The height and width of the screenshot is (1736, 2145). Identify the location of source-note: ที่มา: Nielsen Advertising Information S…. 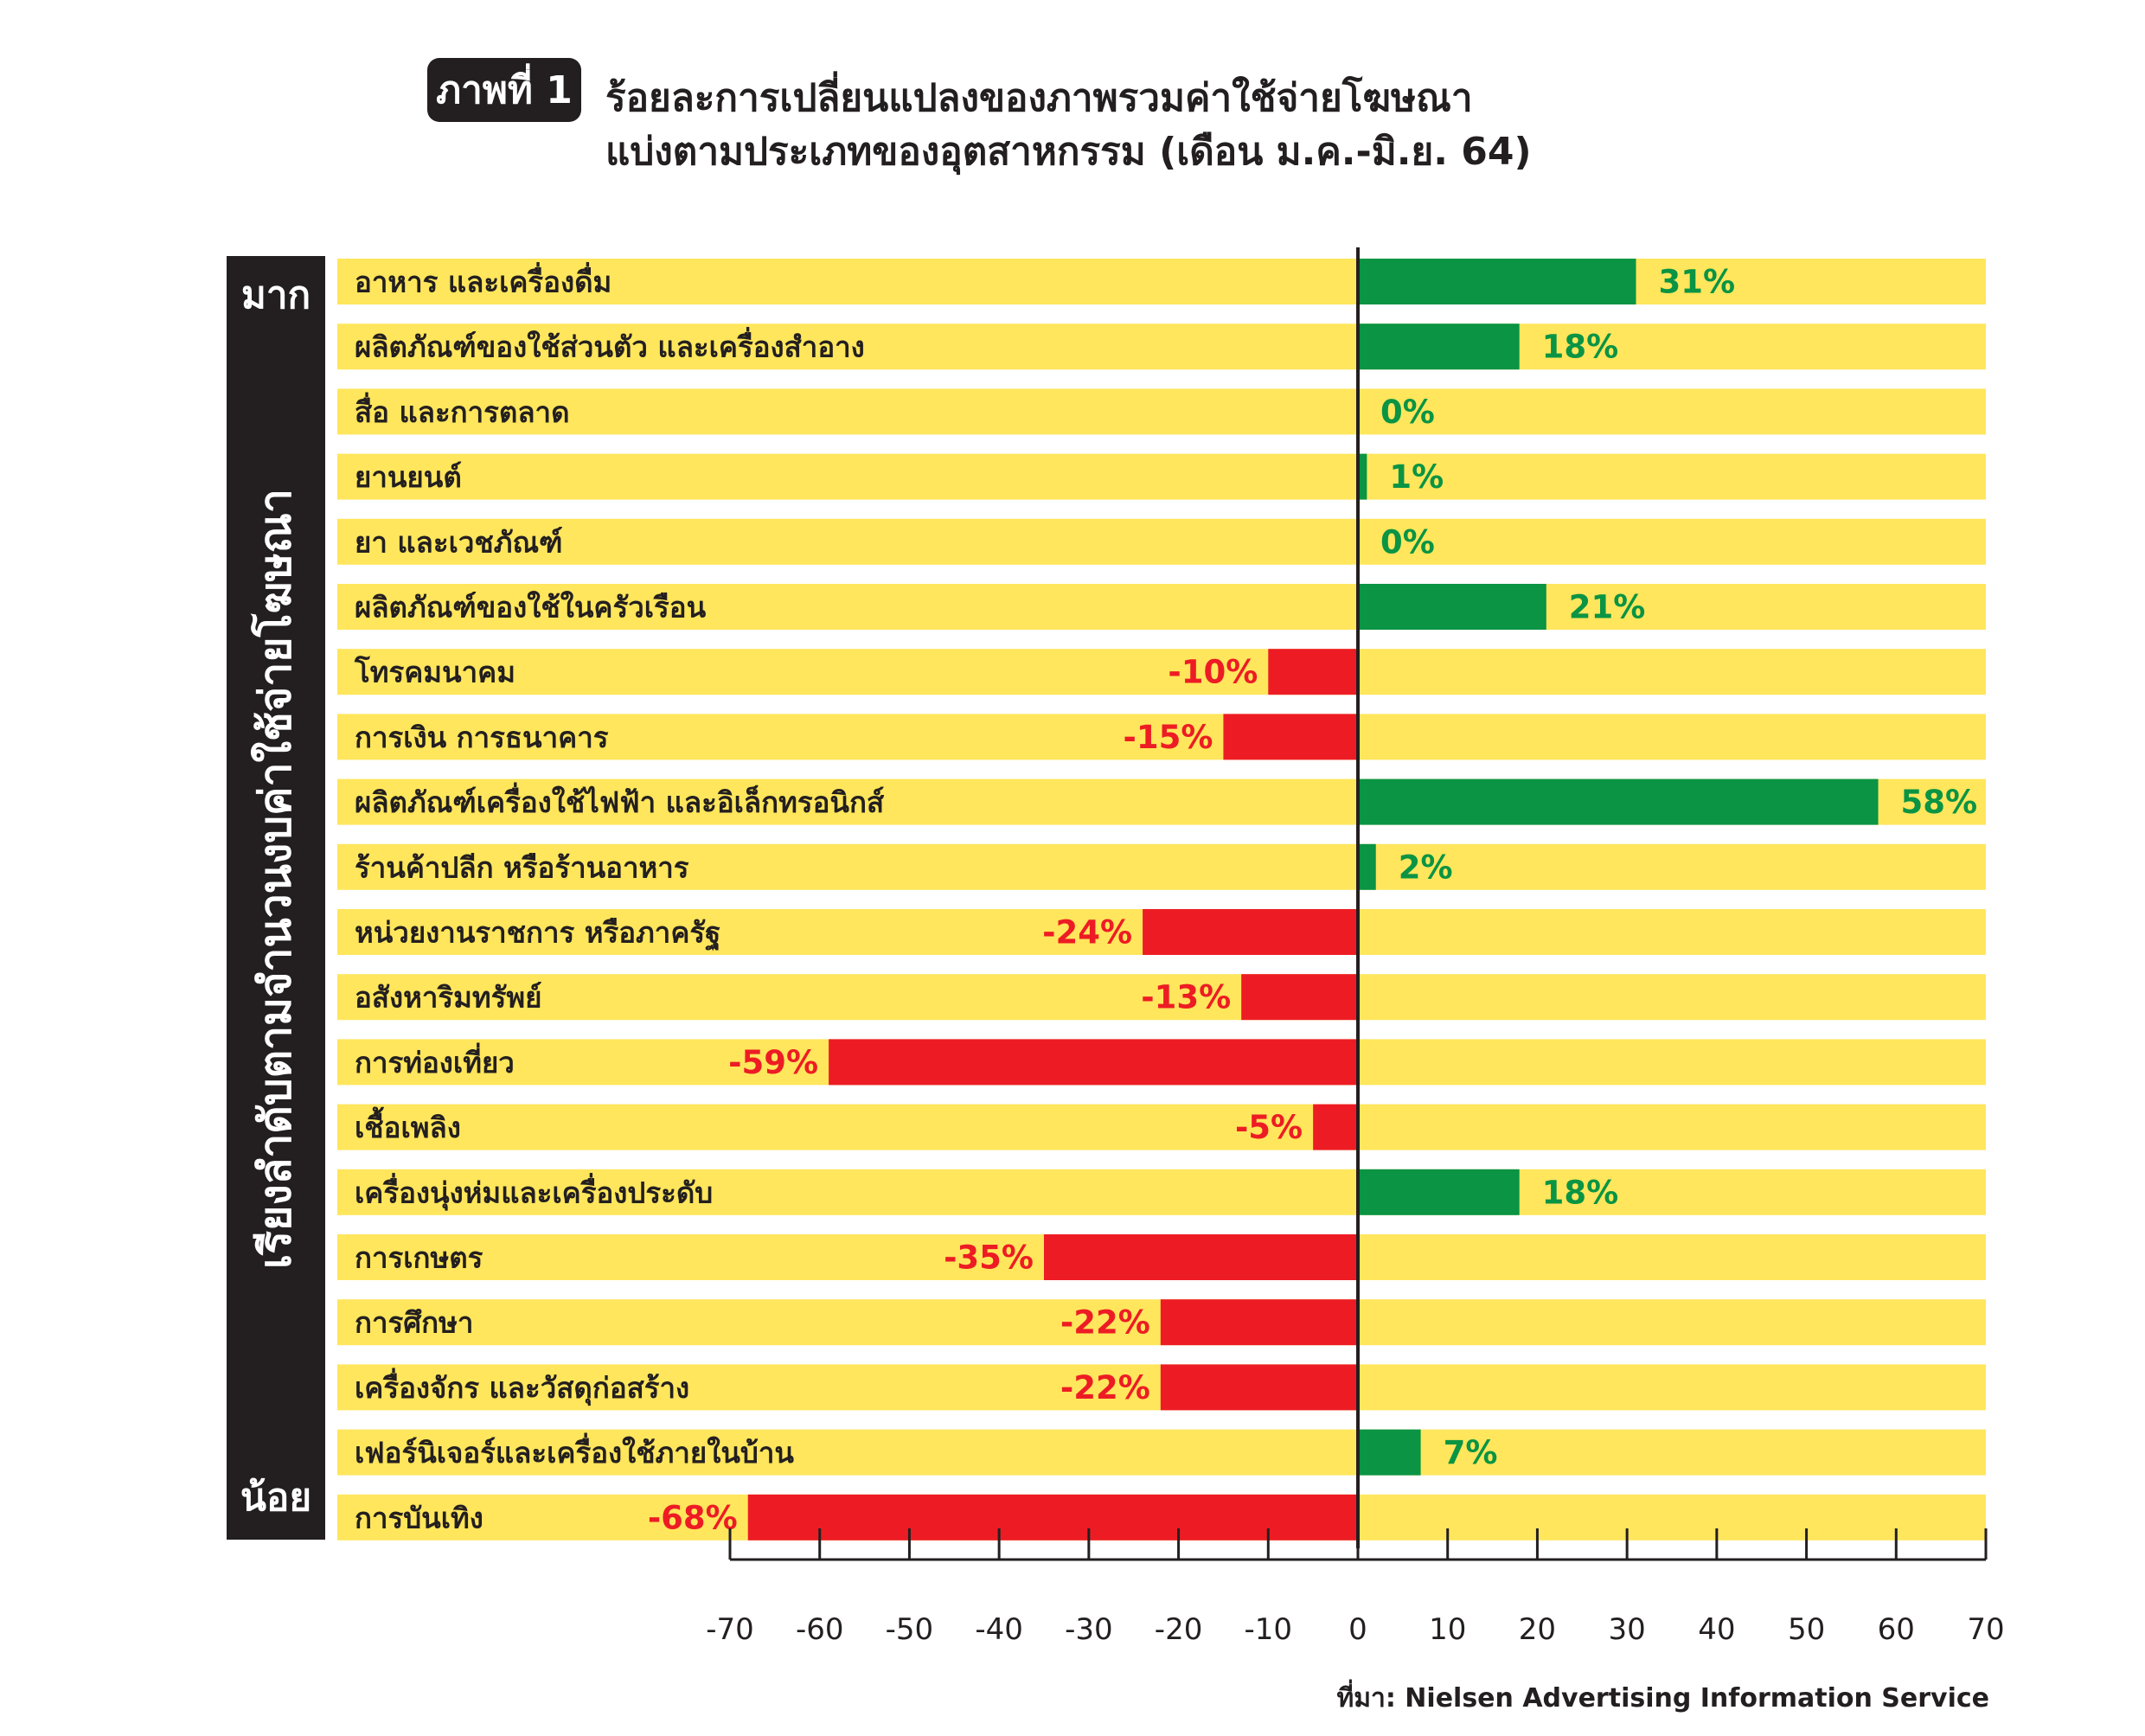
(1662, 1698).